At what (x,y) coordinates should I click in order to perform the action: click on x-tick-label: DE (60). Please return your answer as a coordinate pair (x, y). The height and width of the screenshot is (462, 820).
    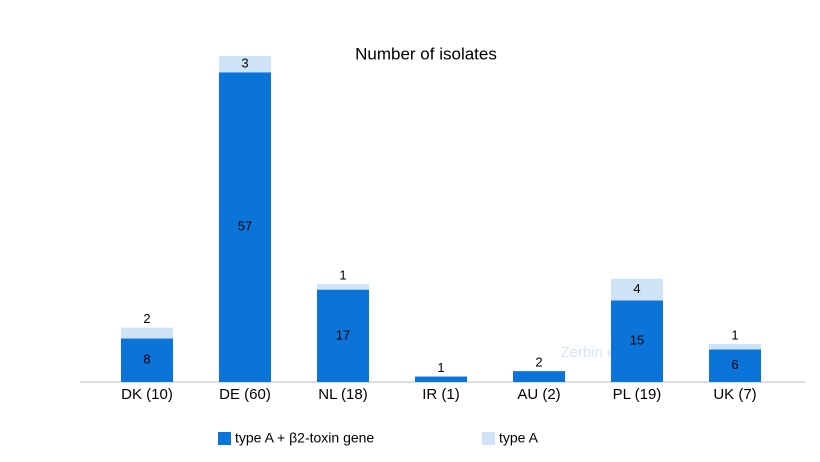
    Looking at the image, I should click on (245, 394).